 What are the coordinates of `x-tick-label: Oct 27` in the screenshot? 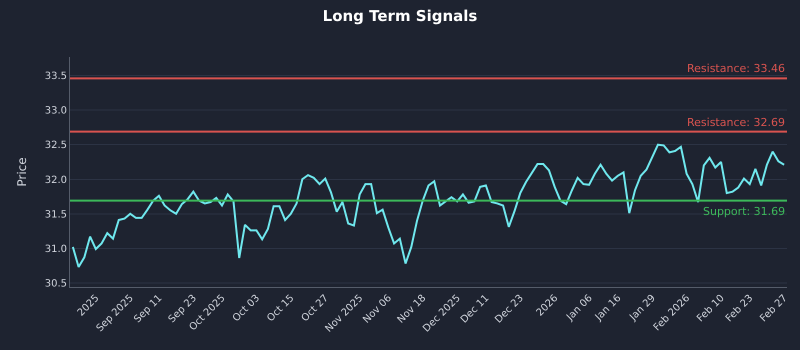 It's located at (315, 308).